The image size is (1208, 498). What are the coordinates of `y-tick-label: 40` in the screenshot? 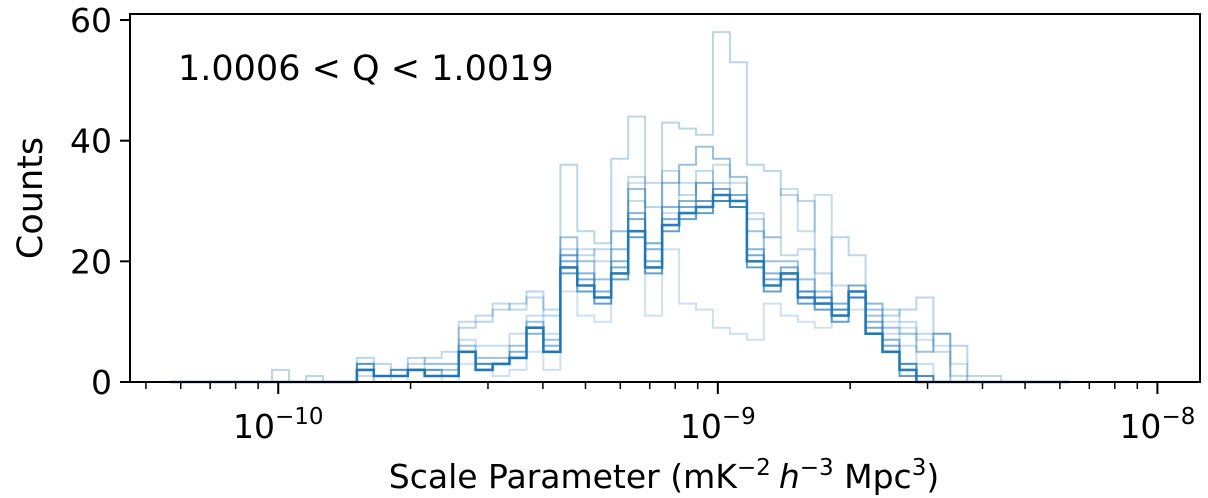 It's located at (91, 141).